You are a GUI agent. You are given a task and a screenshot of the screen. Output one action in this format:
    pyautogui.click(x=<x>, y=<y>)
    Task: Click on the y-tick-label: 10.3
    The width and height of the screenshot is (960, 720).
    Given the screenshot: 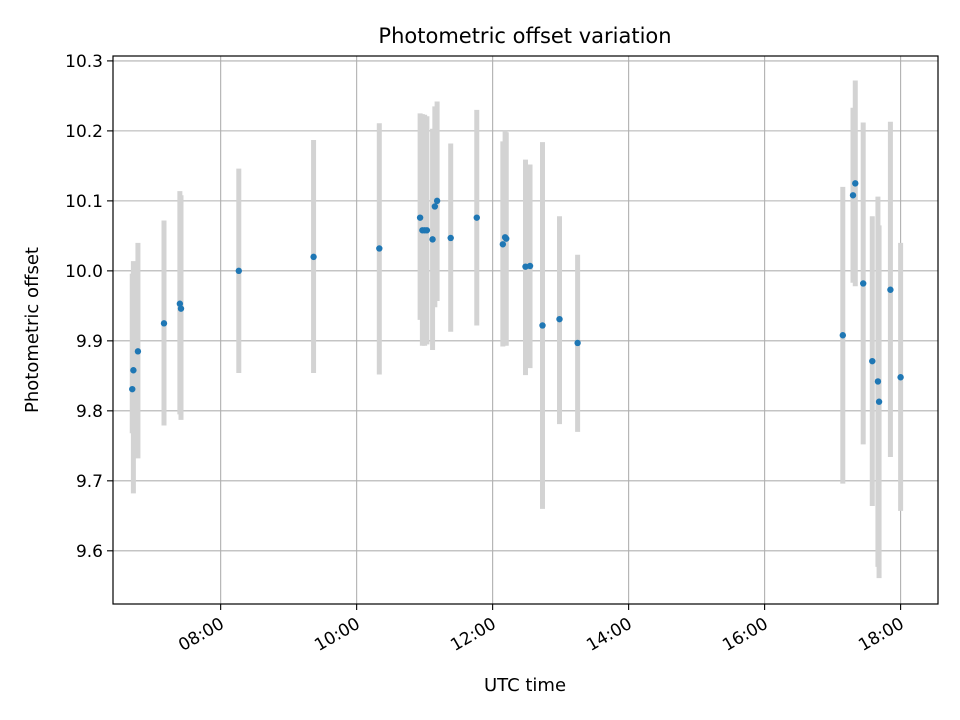 What is the action you would take?
    pyautogui.click(x=84, y=62)
    